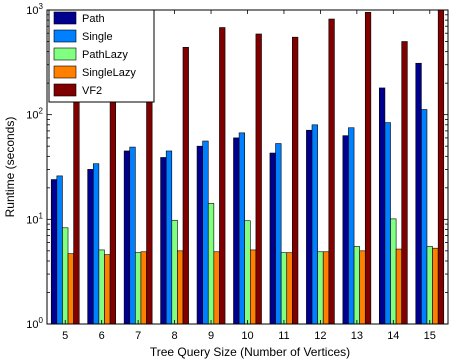 This screenshot has height=362, width=452. What do you see at coordinates (65, 36) in the screenshot?
I see `legend-swatch-single` at bounding box center [65, 36].